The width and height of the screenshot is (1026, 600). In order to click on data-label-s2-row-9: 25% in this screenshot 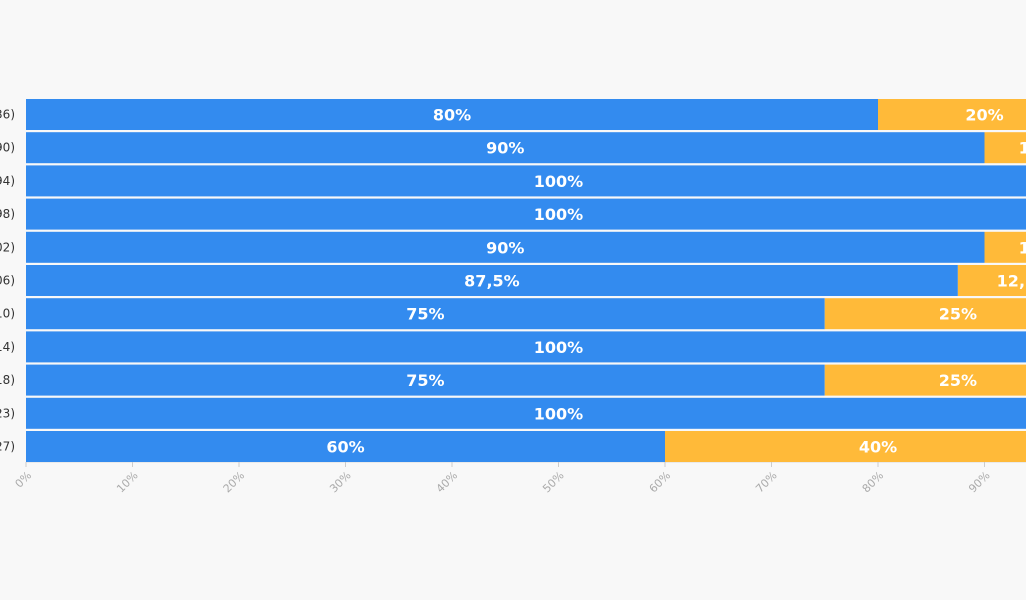, I will do `click(958, 380)`.